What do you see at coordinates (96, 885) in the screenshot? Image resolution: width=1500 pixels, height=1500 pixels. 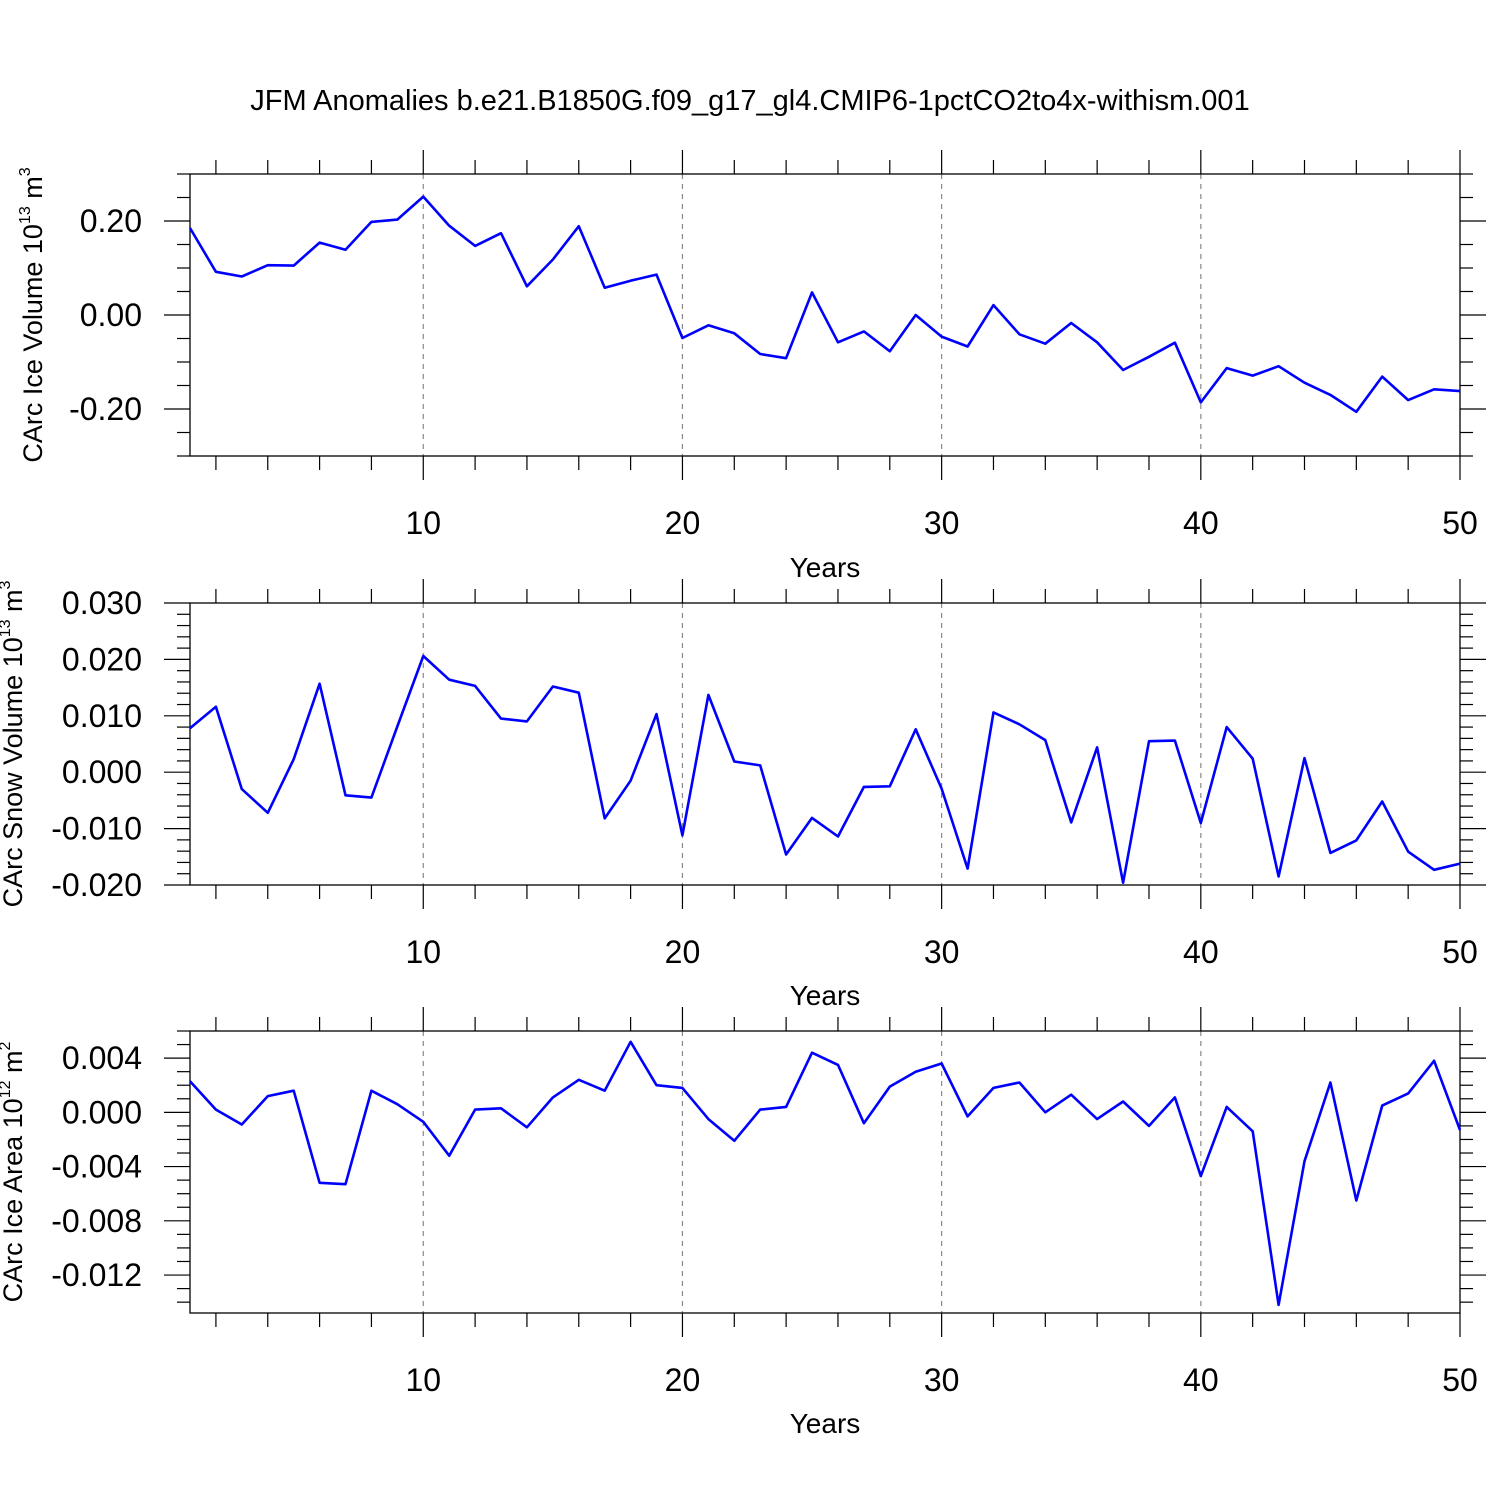 I see `y-tick-label: -0.020` at bounding box center [96, 885].